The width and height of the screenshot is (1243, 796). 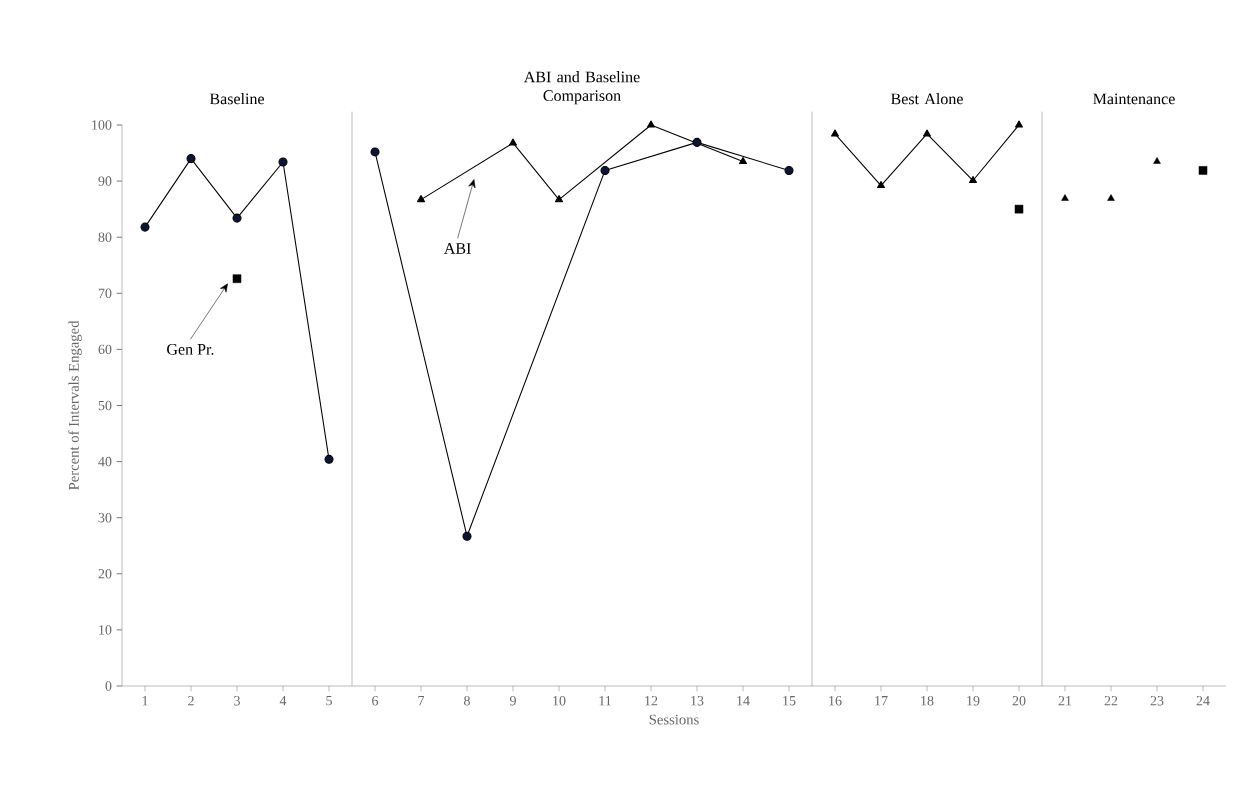 What do you see at coordinates (237, 701) in the screenshot?
I see `x-tick-label: 3` at bounding box center [237, 701].